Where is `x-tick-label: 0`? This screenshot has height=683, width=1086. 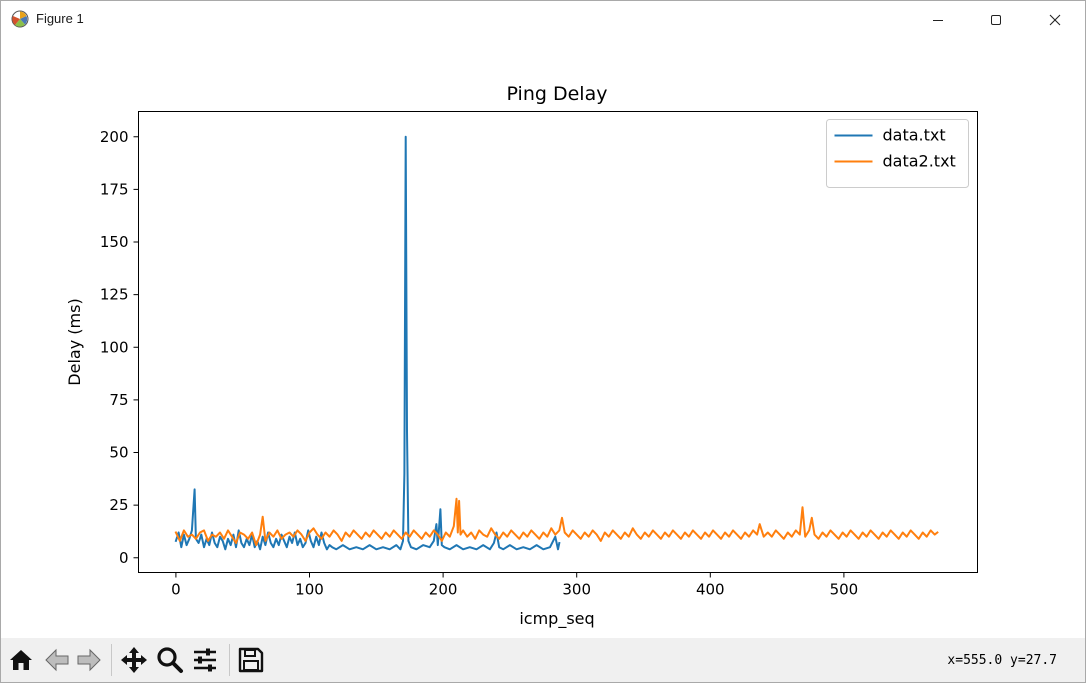
x-tick-label: 0 is located at coordinates (176, 590).